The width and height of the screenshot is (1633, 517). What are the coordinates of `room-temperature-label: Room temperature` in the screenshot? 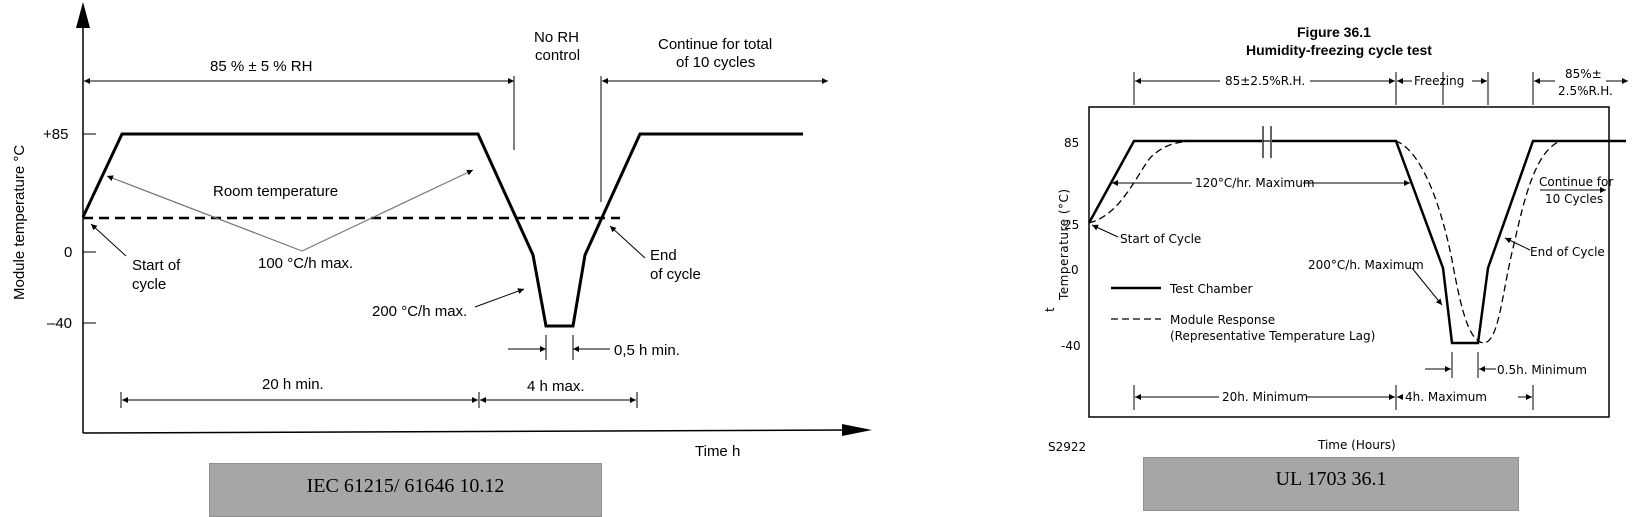 It's located at (275, 191).